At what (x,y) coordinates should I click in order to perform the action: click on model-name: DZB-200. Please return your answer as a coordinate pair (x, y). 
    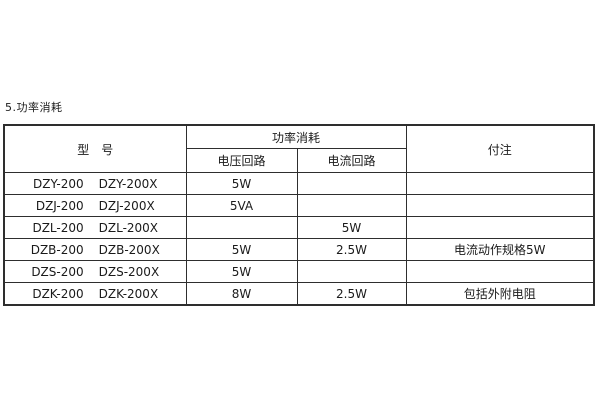
    Looking at the image, I should click on (57, 249).